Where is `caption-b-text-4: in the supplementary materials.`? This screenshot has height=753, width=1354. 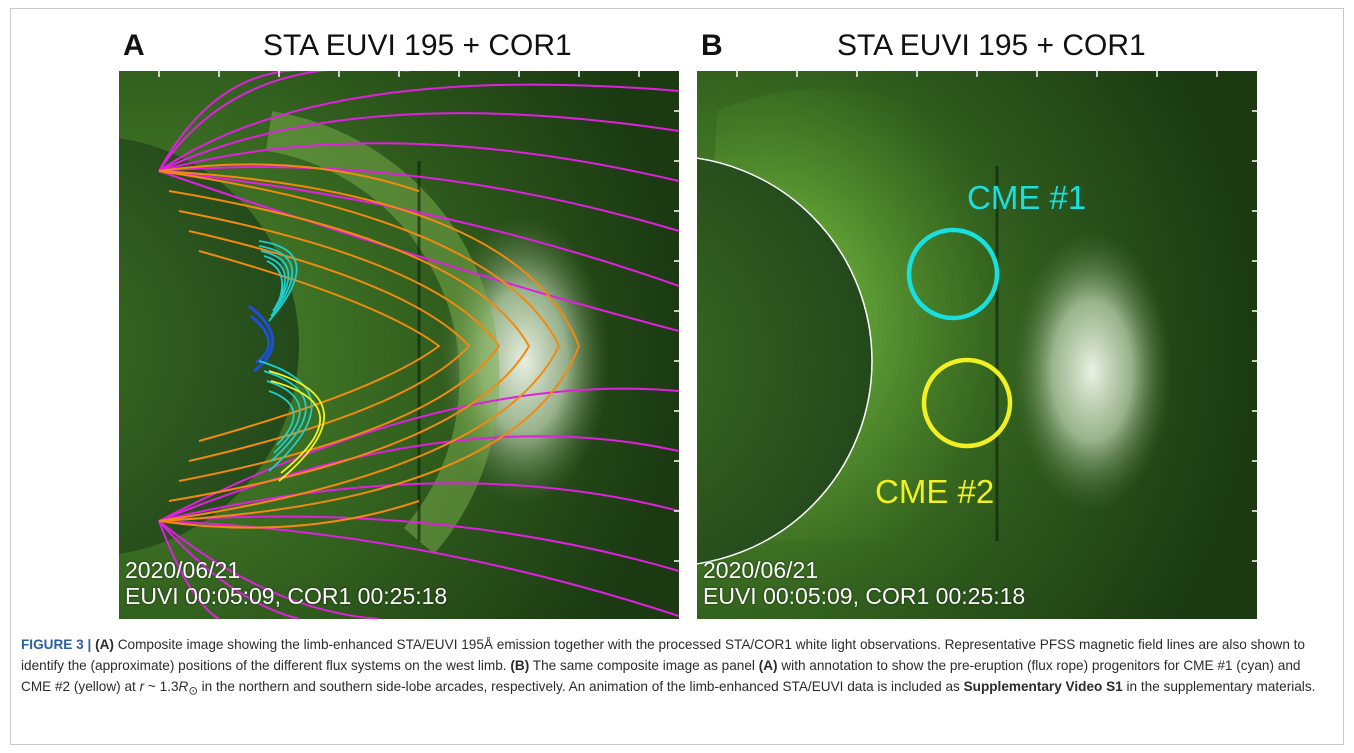 caption-b-text-4: in the supplementary materials. is located at coordinates (1219, 686).